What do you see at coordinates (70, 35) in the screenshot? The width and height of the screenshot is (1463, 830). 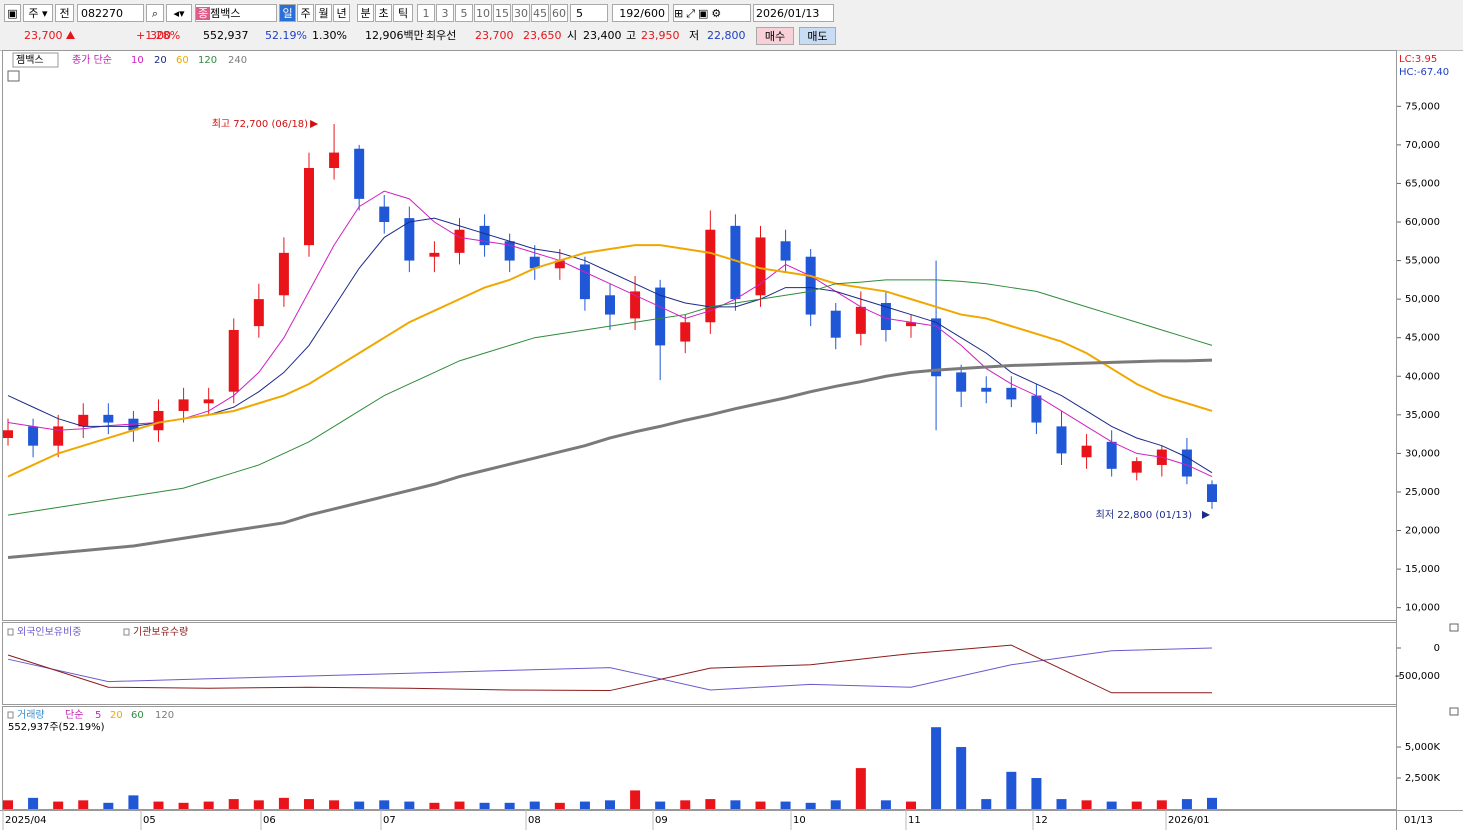 I see `up-arrow` at bounding box center [70, 35].